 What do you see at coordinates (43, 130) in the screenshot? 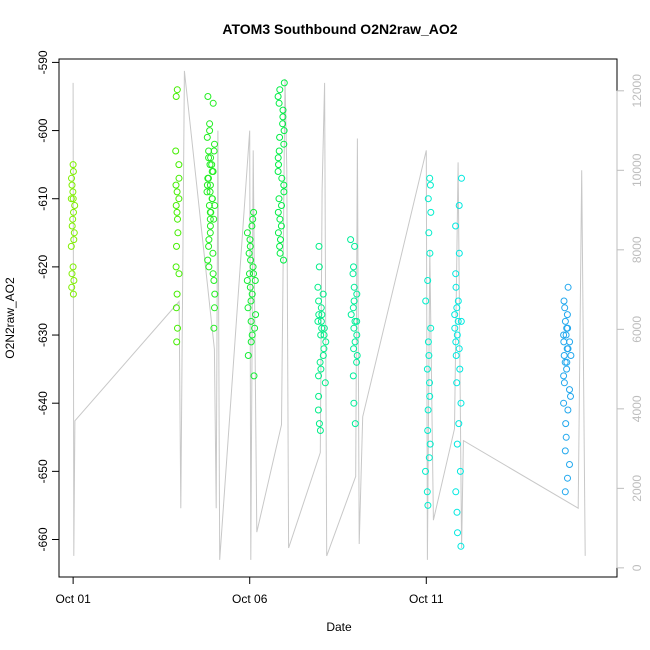
I see `y-tick-label: -600` at bounding box center [43, 130].